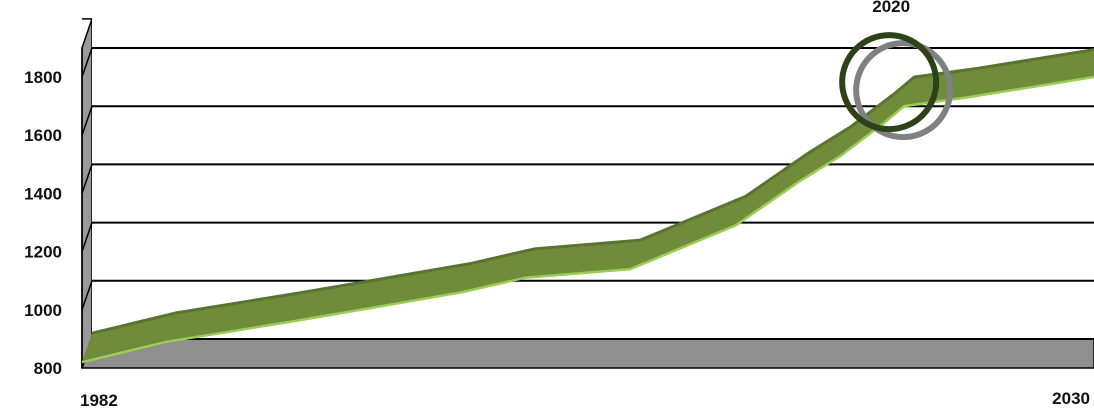  I want to click on y-tick-label: 1200, so click(43, 252).